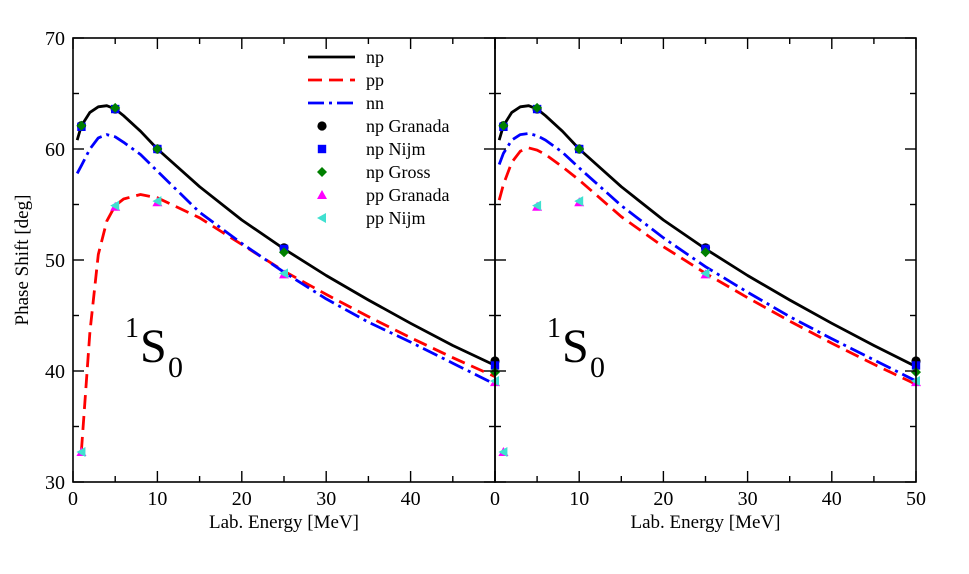  I want to click on legend-entry: pp Granada, so click(383, 195).